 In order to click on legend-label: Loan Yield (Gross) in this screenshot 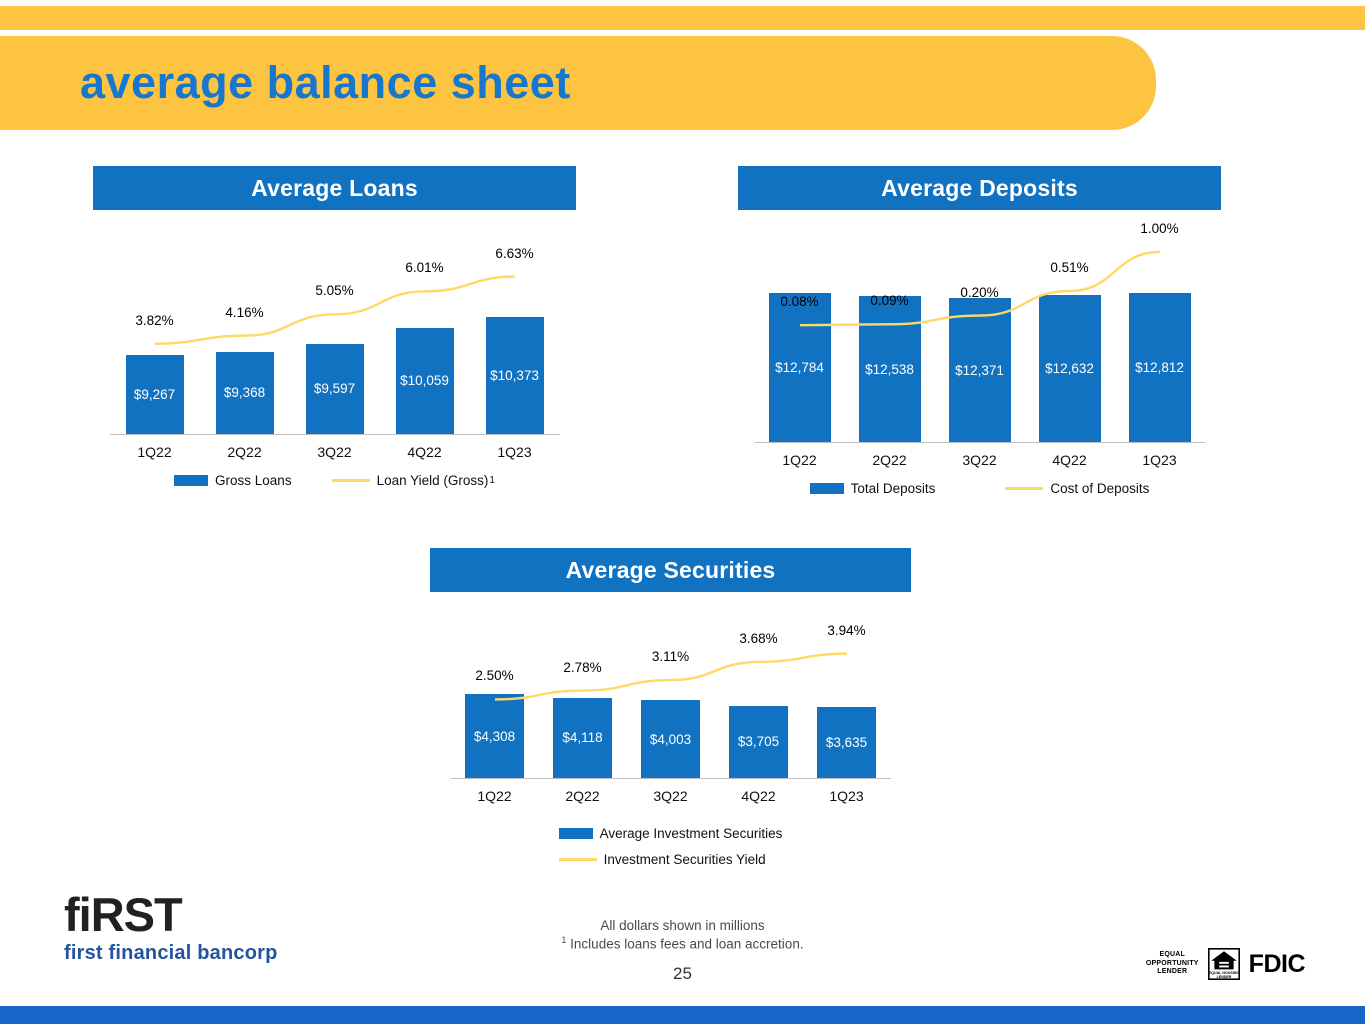, I will do `click(432, 480)`.